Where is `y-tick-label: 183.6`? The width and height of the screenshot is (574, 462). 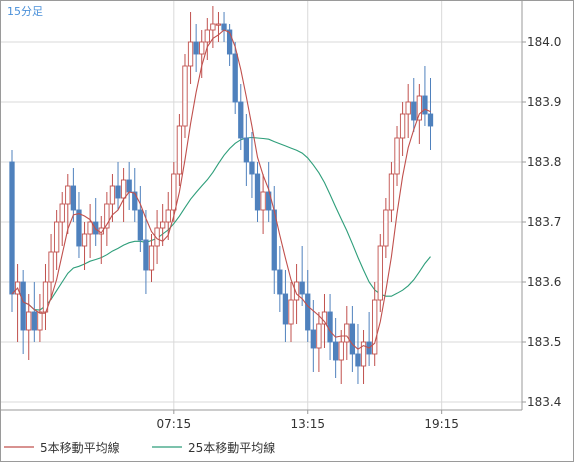 y-tick-label: 183.6 is located at coordinates (544, 282).